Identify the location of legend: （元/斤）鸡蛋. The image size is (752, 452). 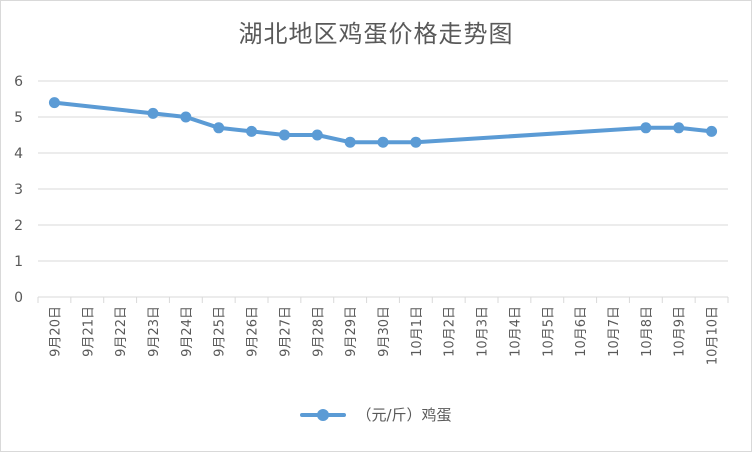
(376, 414).